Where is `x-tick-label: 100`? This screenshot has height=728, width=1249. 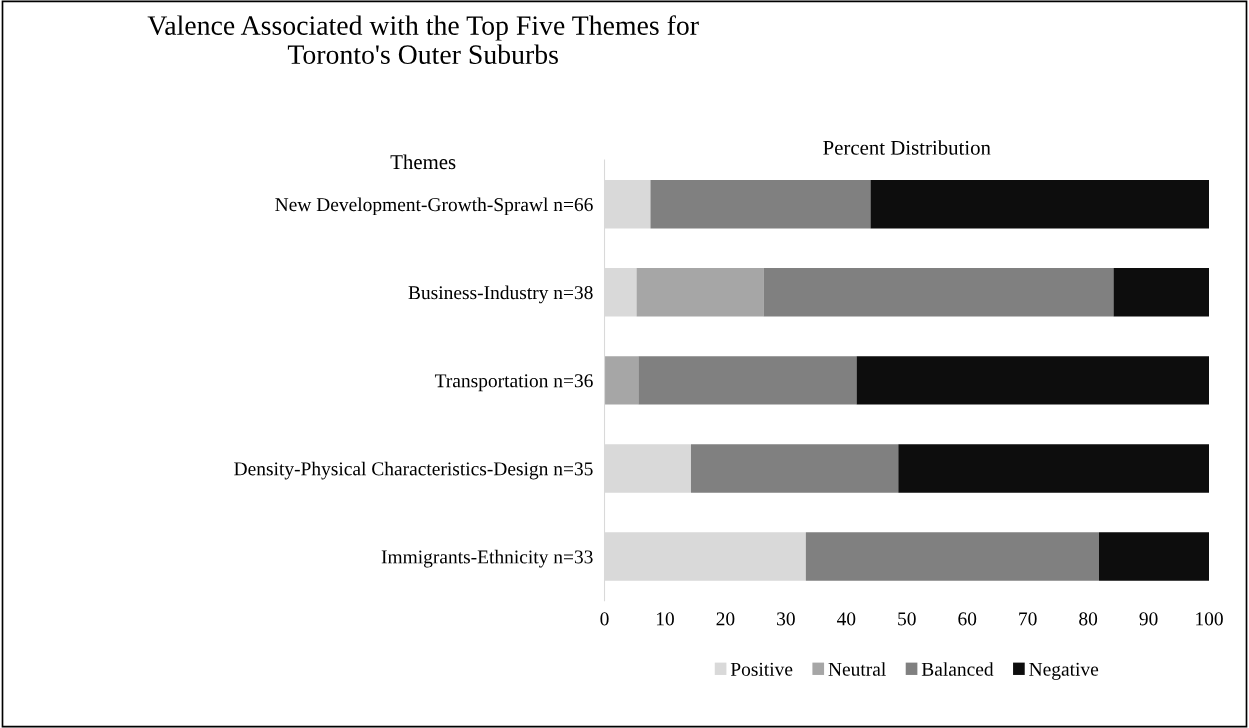 x-tick-label: 100 is located at coordinates (1209, 619).